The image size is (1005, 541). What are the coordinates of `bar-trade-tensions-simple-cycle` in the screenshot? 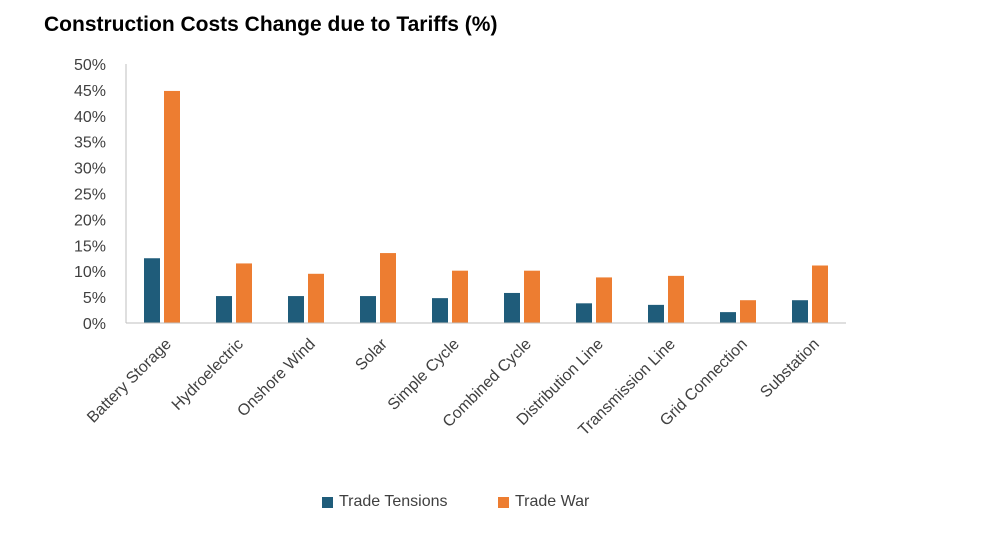 It's located at (440, 310).